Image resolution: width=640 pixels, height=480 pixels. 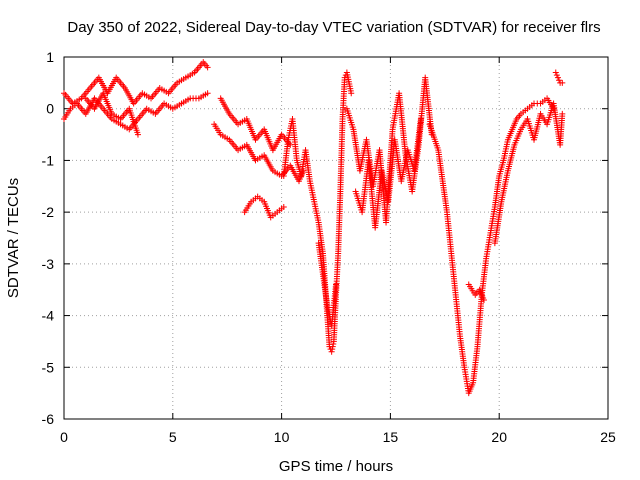 What do you see at coordinates (173, 437) in the screenshot?
I see `x-tick-label: 5` at bounding box center [173, 437].